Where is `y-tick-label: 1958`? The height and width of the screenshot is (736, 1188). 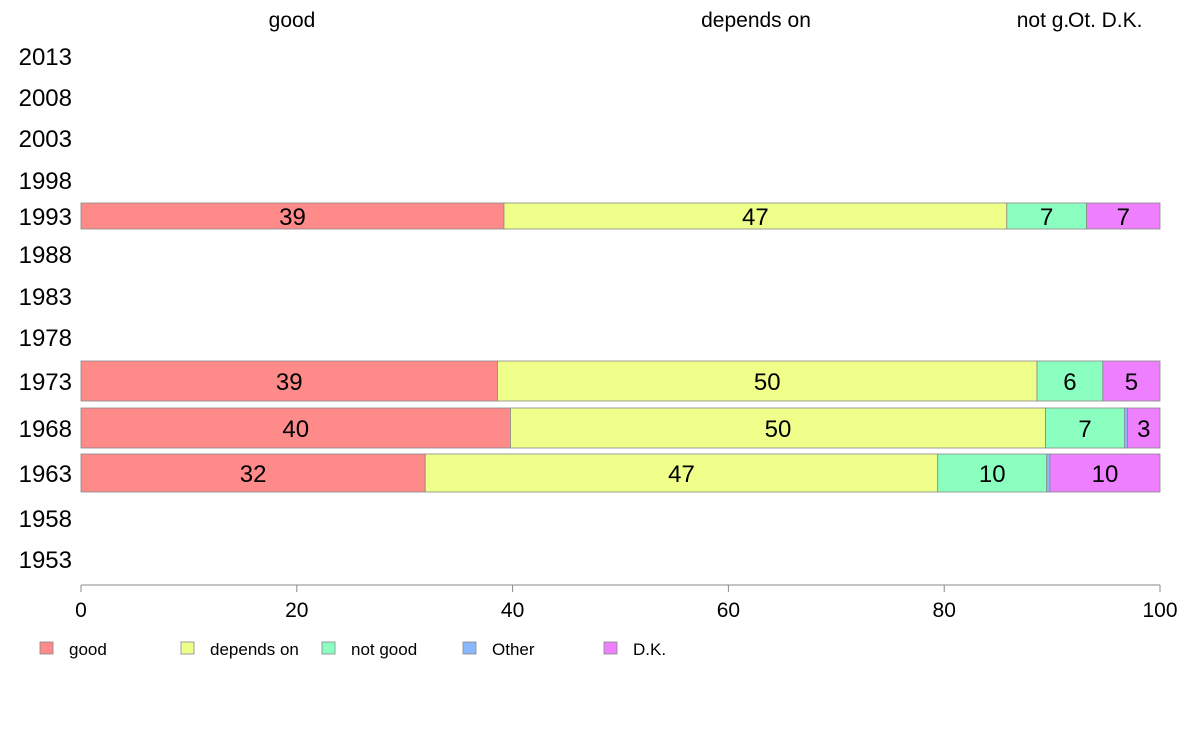
y-tick-label: 1958 is located at coordinates (45, 519).